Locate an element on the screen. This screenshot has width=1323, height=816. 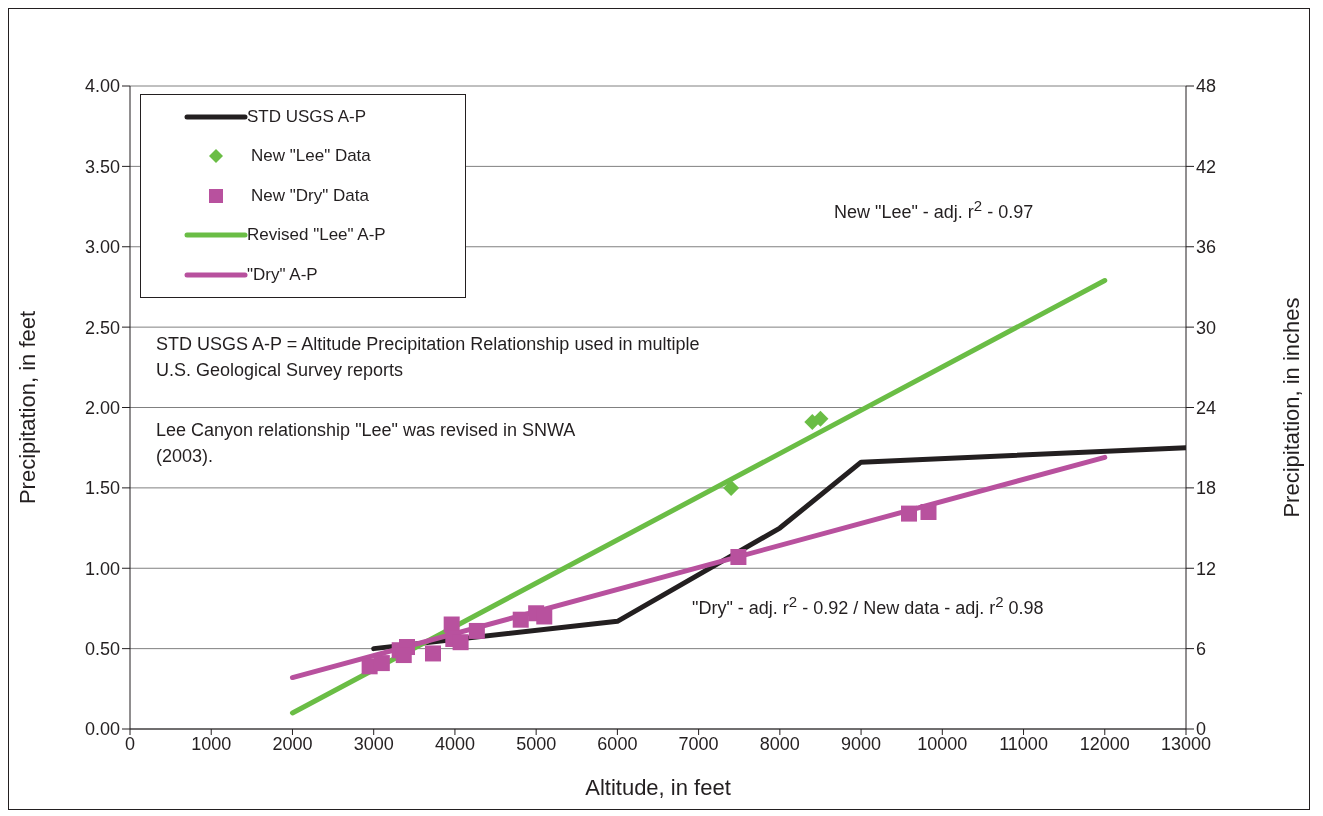
x-tick-label: 3000 is located at coordinates (373, 743).